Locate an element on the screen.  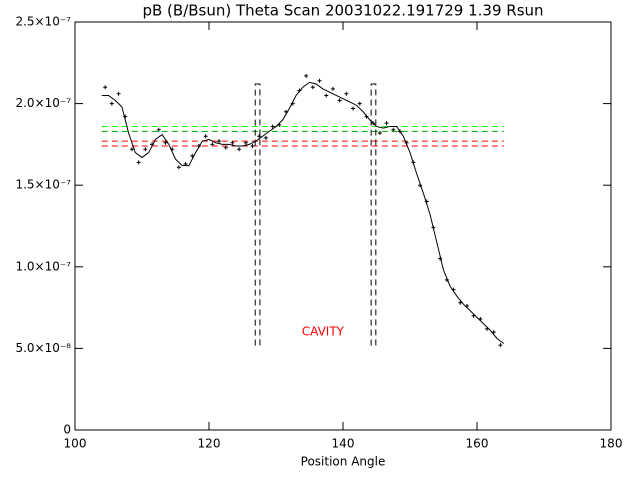
x-tick-label: 180 is located at coordinates (611, 444).